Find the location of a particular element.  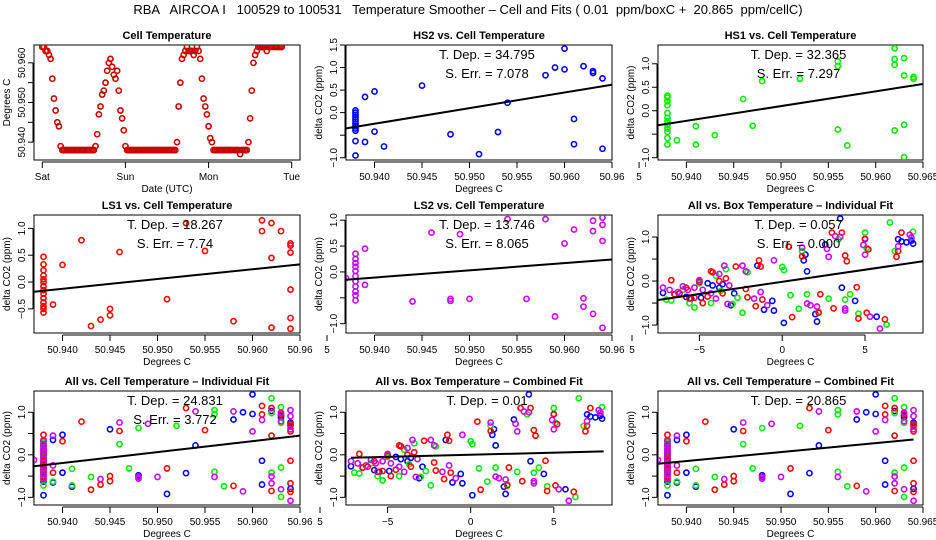

x-tick-label: Sun is located at coordinates (126, 177).